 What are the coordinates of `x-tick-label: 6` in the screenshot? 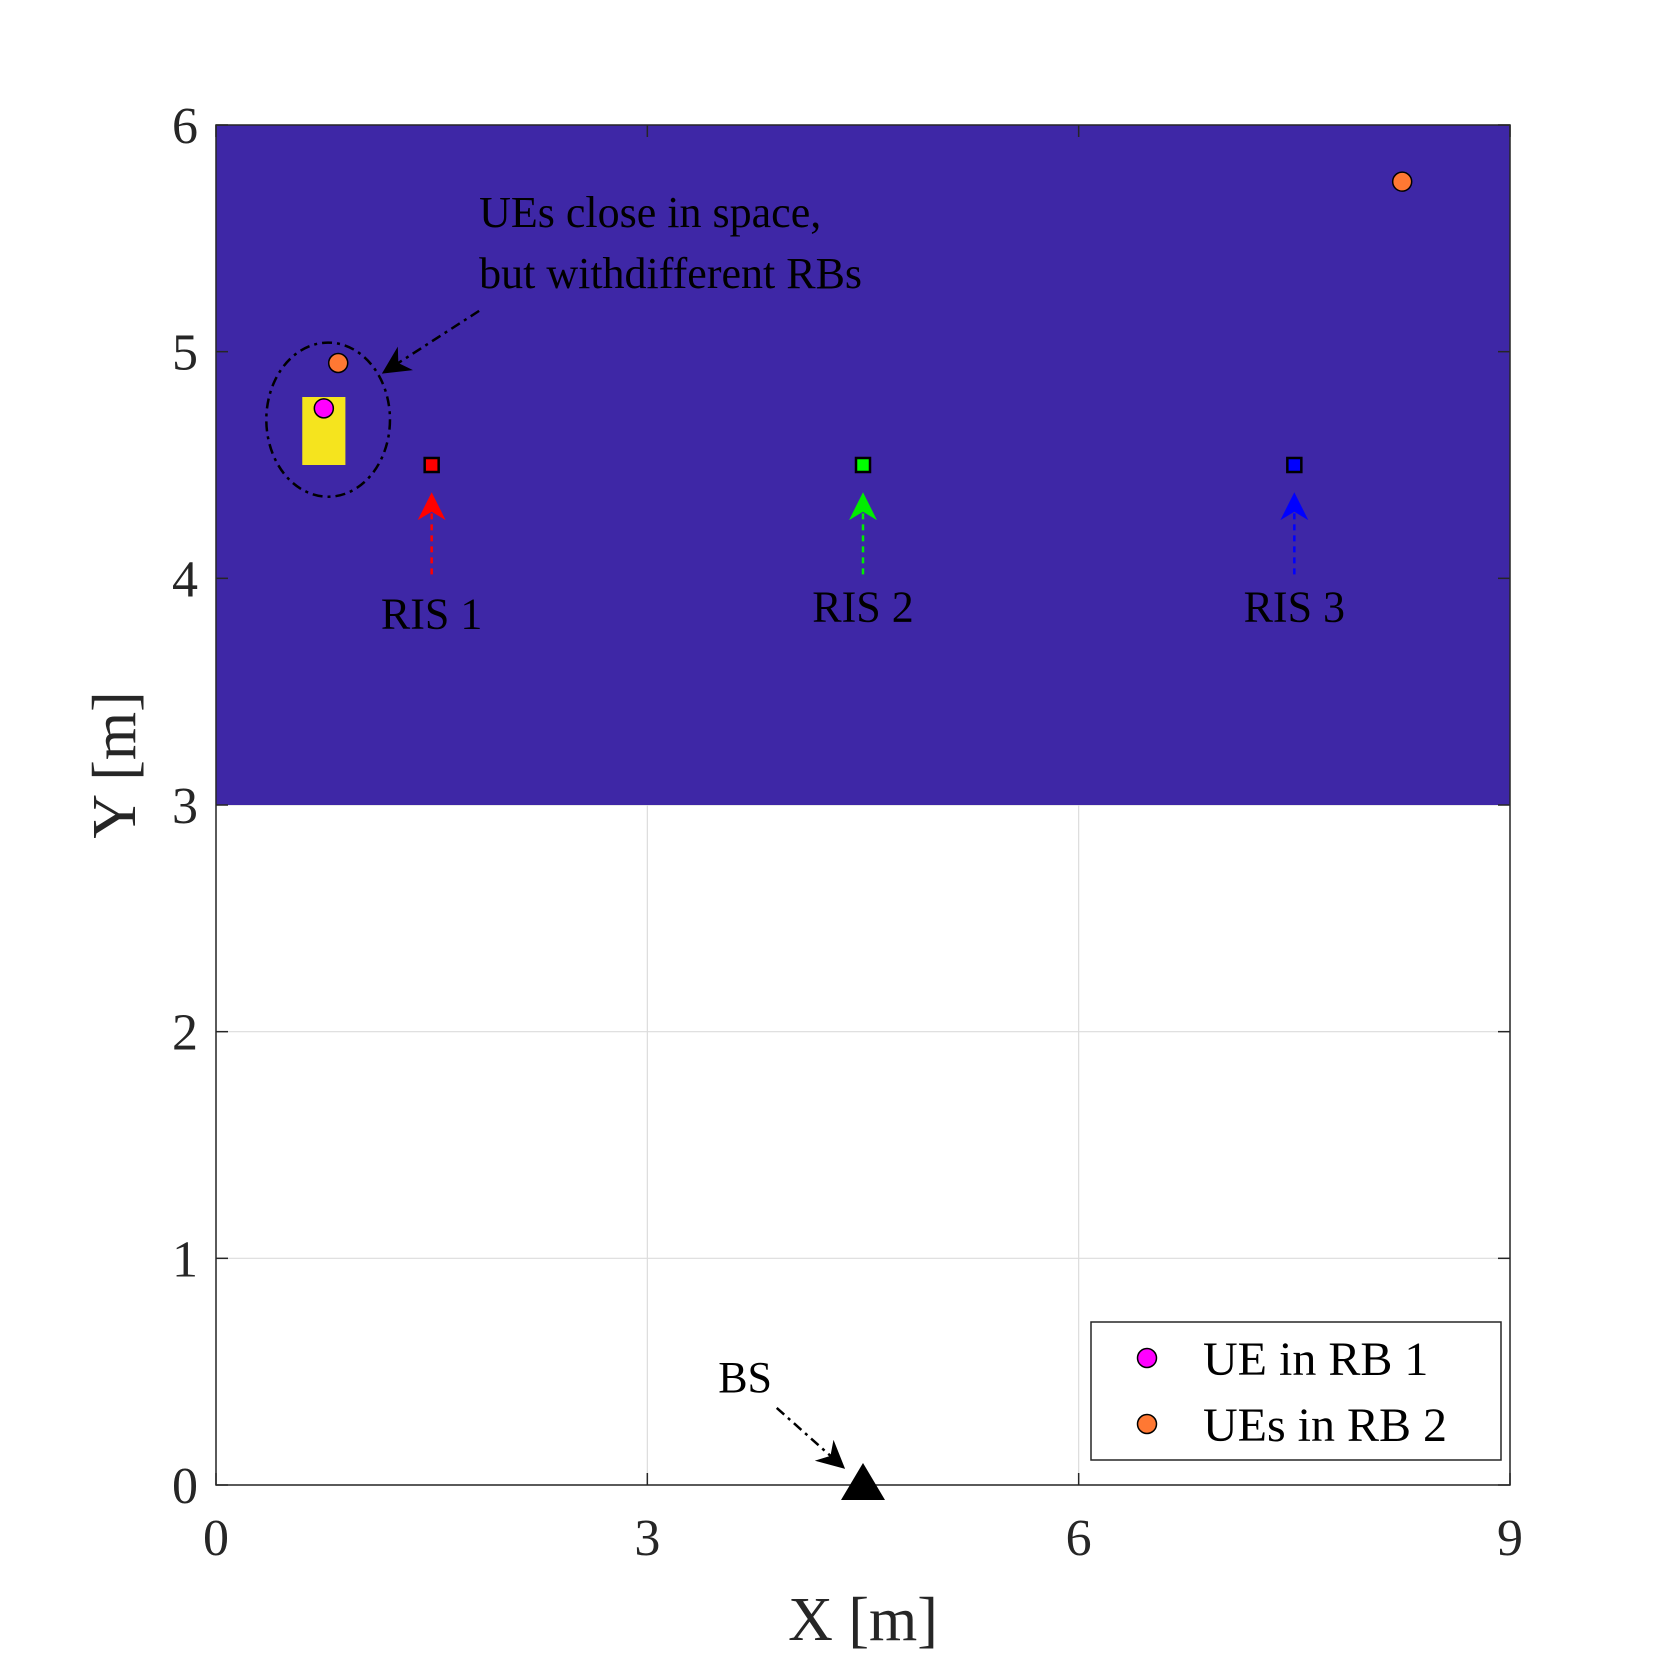 It's located at (1079, 1538).